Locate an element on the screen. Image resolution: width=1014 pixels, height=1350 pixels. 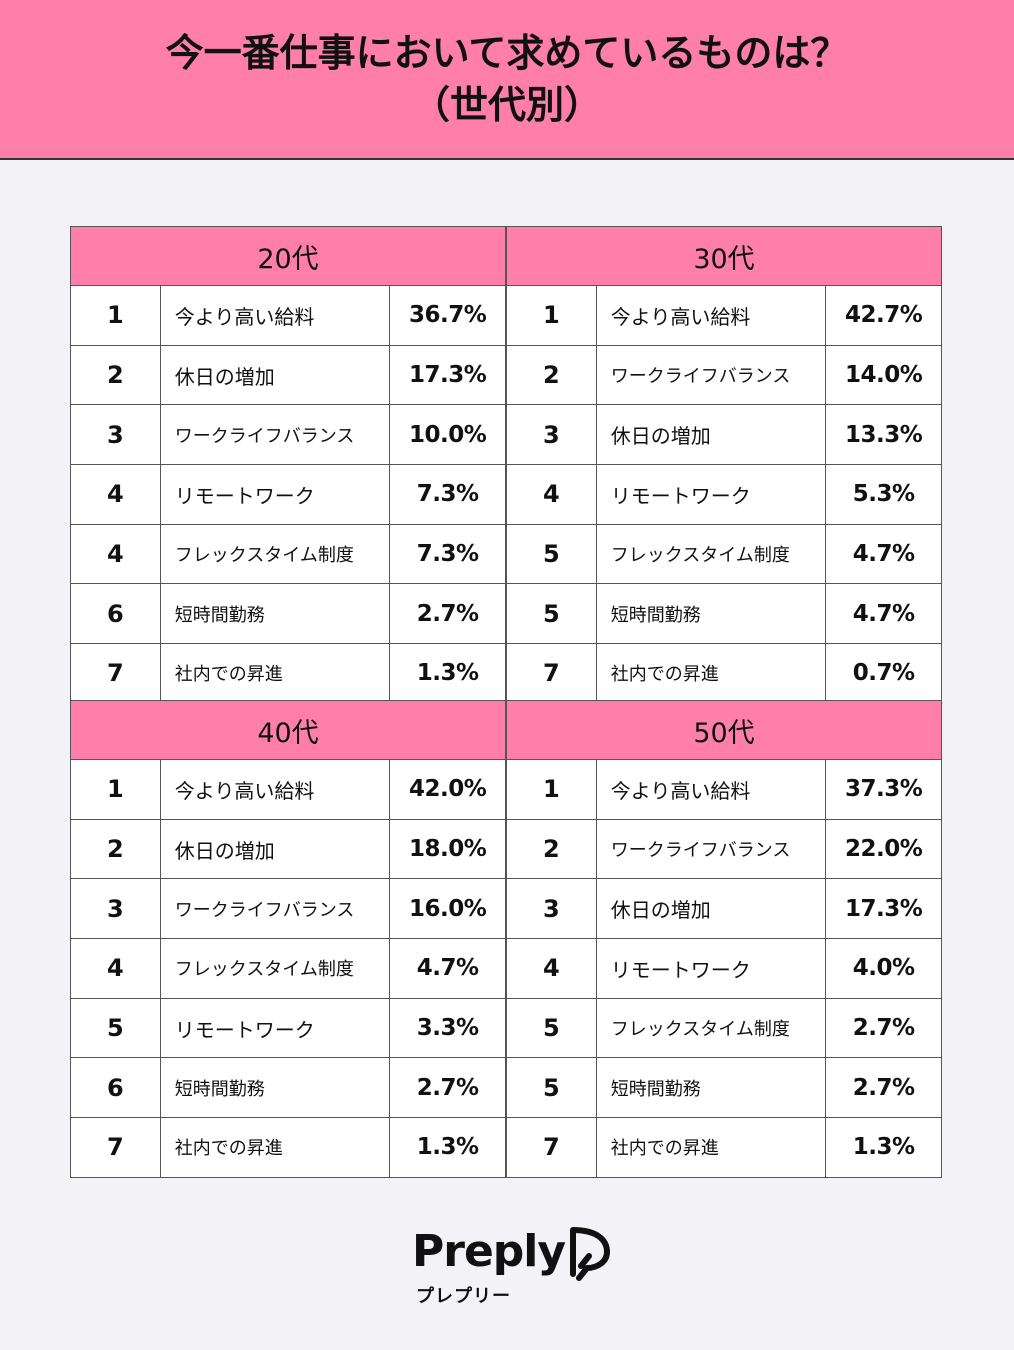
table-row: 5 フレックスタイム制度 2.7% is located at coordinates (724, 1028).